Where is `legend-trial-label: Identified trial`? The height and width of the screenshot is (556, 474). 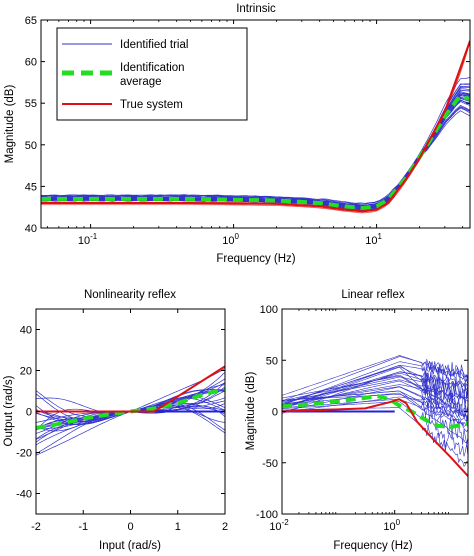 legend-trial-label: Identified trial is located at coordinates (154, 45).